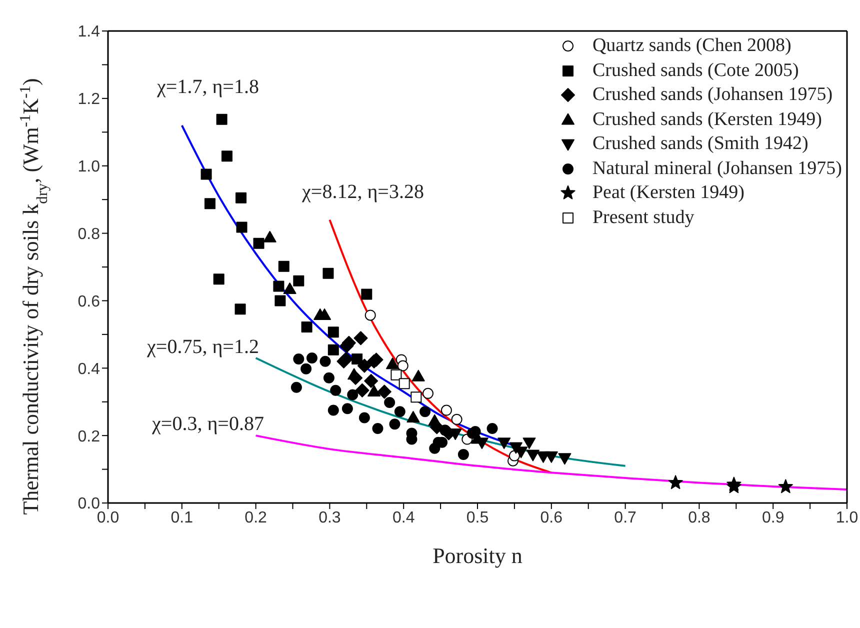 This screenshot has height=628, width=860. What do you see at coordinates (692, 46) in the screenshot?
I see `legend-label: Quartz sands (Chen 2008)` at bounding box center [692, 46].